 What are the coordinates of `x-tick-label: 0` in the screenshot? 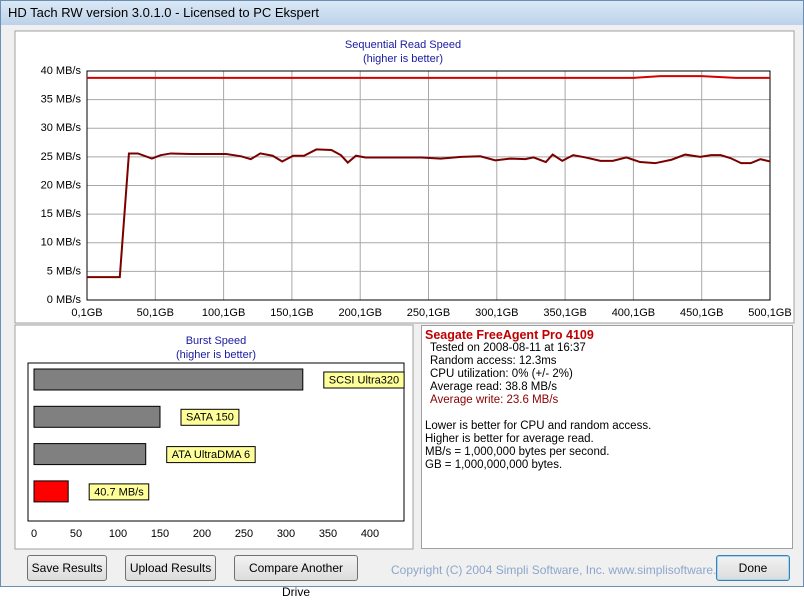 It's located at (34, 534).